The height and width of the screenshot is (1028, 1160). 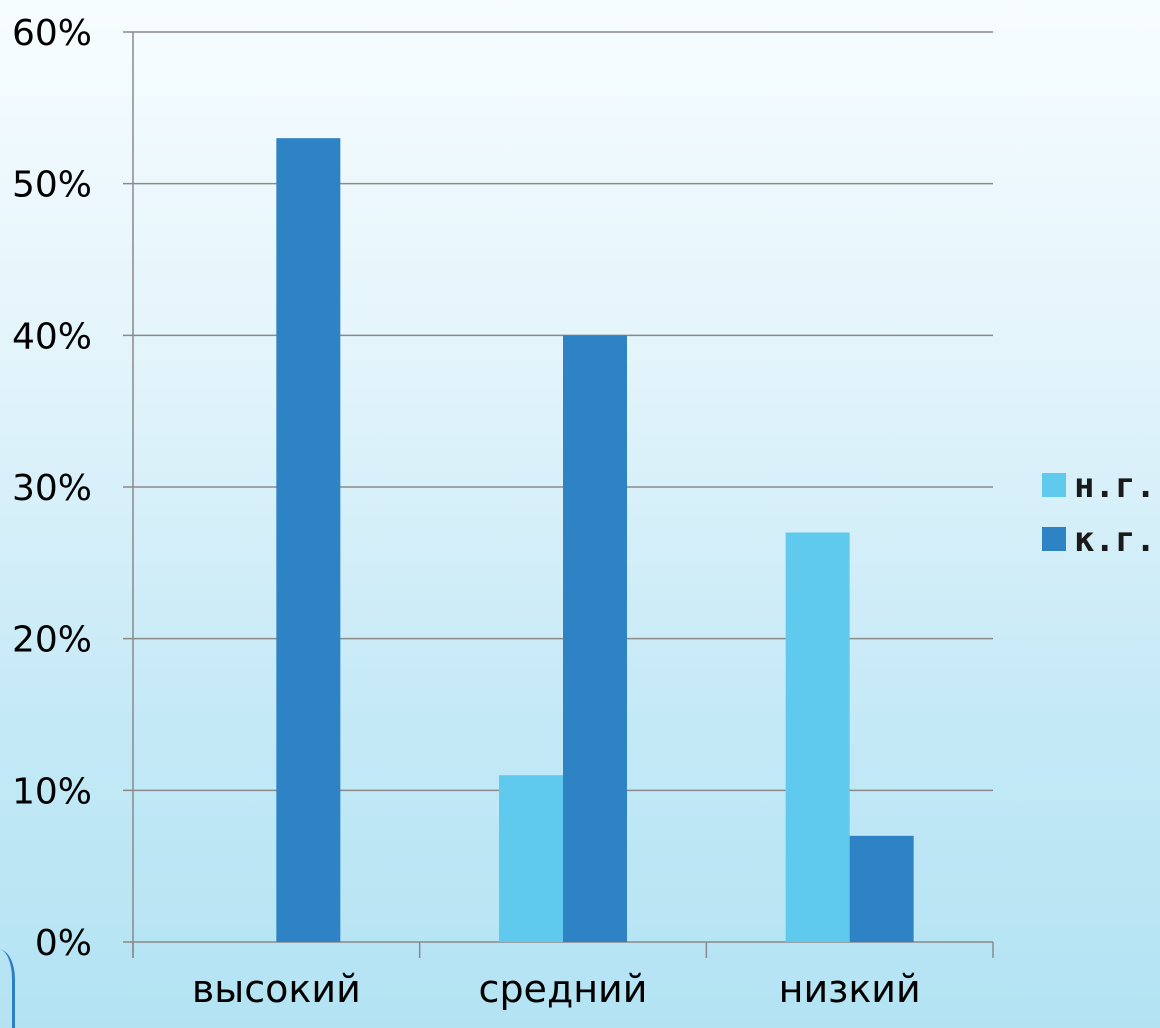 I want to click on legend-label: к.г., so click(x=1115, y=540).